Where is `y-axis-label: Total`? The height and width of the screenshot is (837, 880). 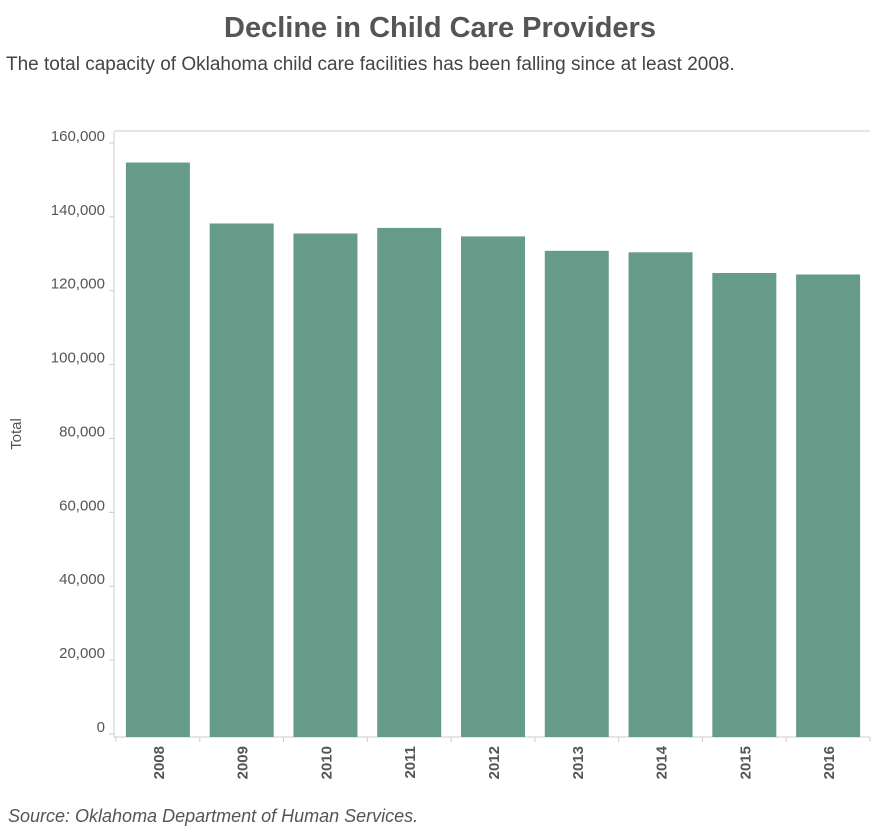
y-axis-label: Total is located at coordinates (16, 434).